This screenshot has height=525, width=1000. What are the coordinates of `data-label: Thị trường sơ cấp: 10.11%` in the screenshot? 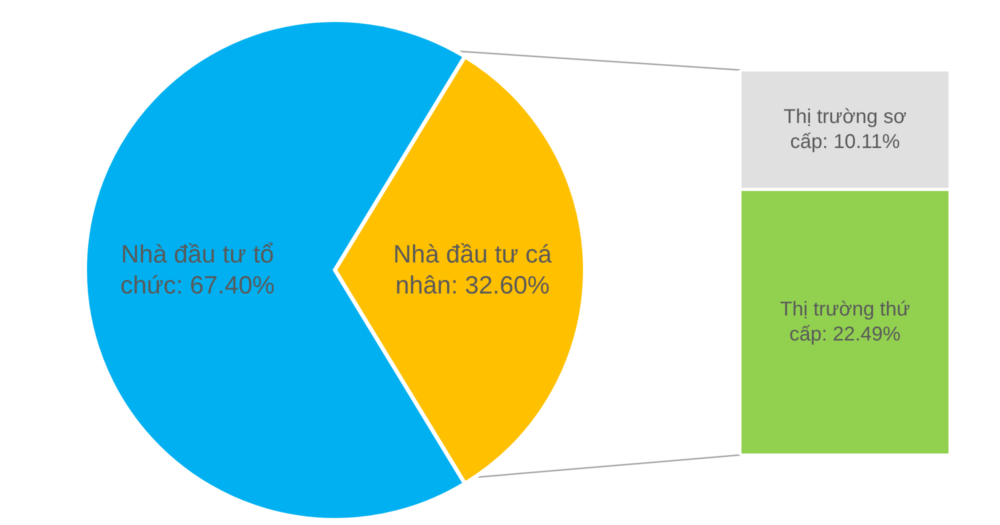 It's located at (845, 130).